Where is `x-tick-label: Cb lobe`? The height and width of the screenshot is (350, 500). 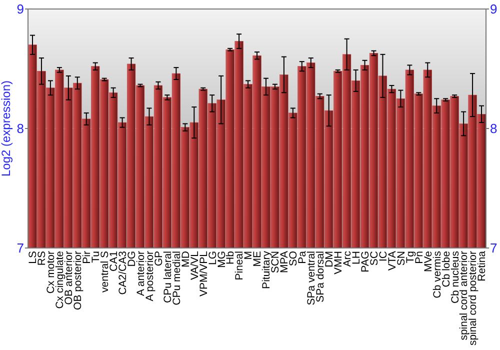 x-tick-label: Cb lobe is located at coordinates (446, 269).